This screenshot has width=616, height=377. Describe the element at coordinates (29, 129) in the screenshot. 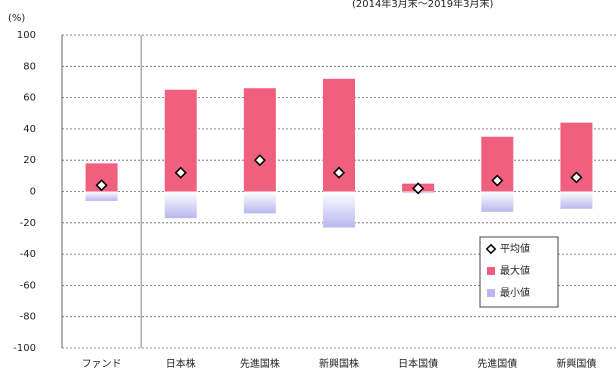

I see `y-tick-label: 40` at that location.